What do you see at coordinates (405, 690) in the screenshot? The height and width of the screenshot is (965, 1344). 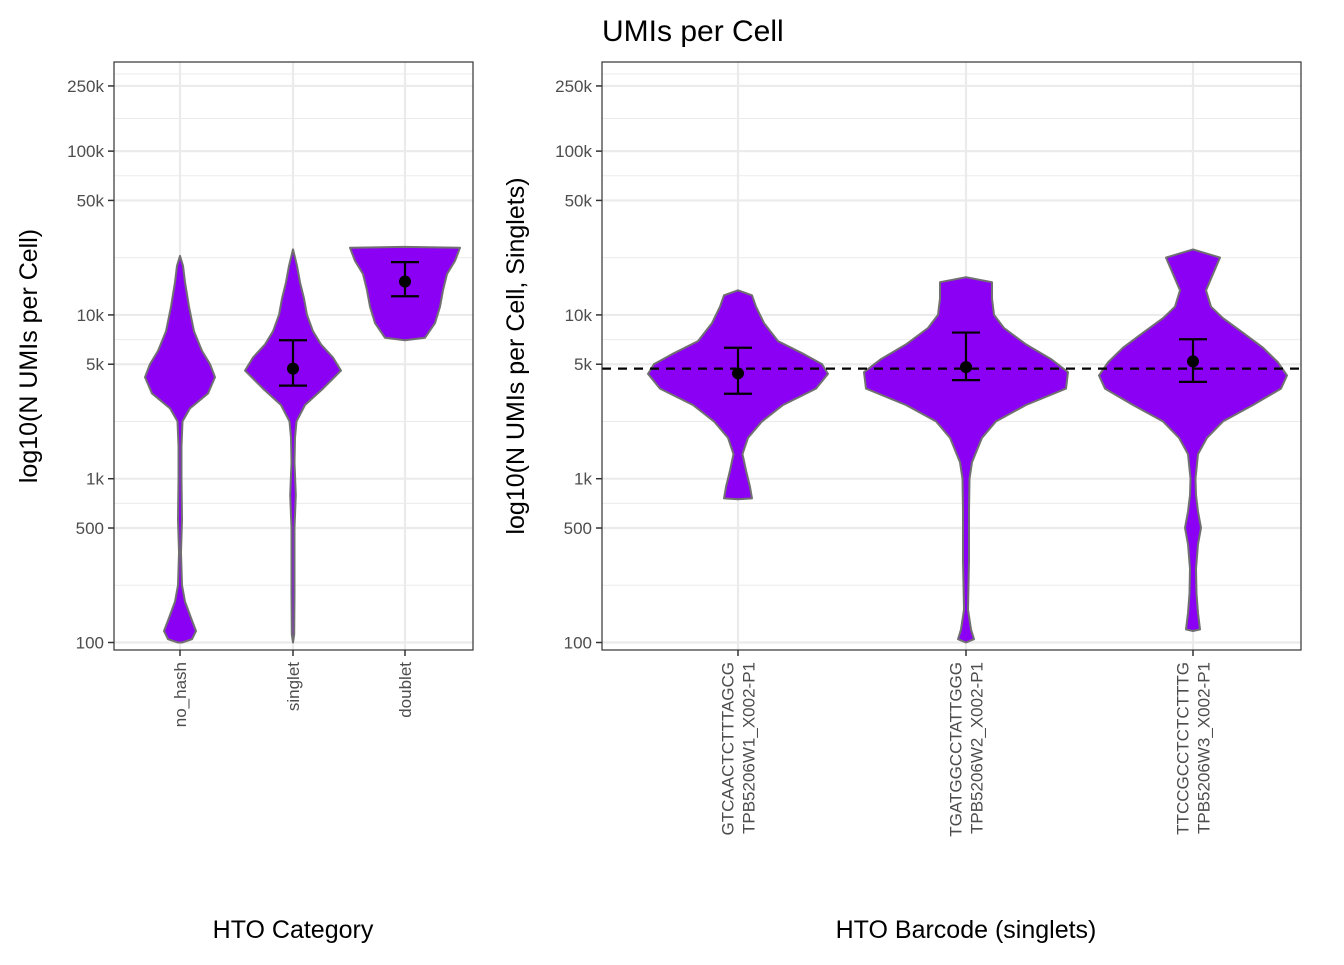 I see `x-tick-label: doublet` at bounding box center [405, 690].